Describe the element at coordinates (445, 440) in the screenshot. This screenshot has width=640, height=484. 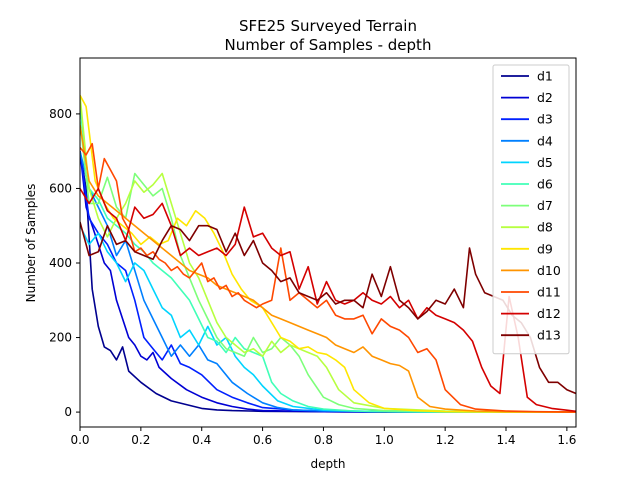
I see `x-tick-label: 1.2` at that location.